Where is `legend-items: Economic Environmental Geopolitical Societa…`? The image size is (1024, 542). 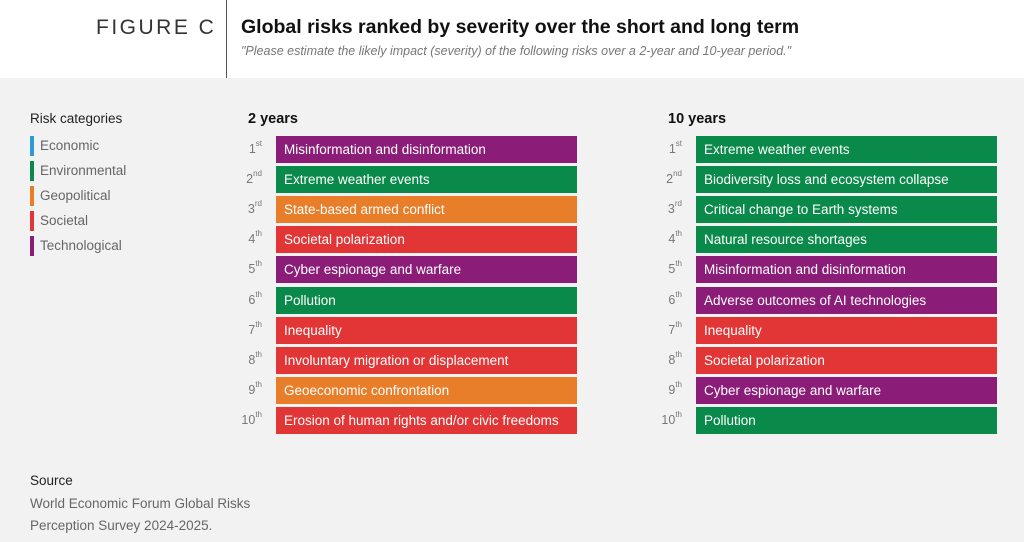
legend-items: Economic Environmental Geopolitical Societa… is located at coordinates (78, 195).